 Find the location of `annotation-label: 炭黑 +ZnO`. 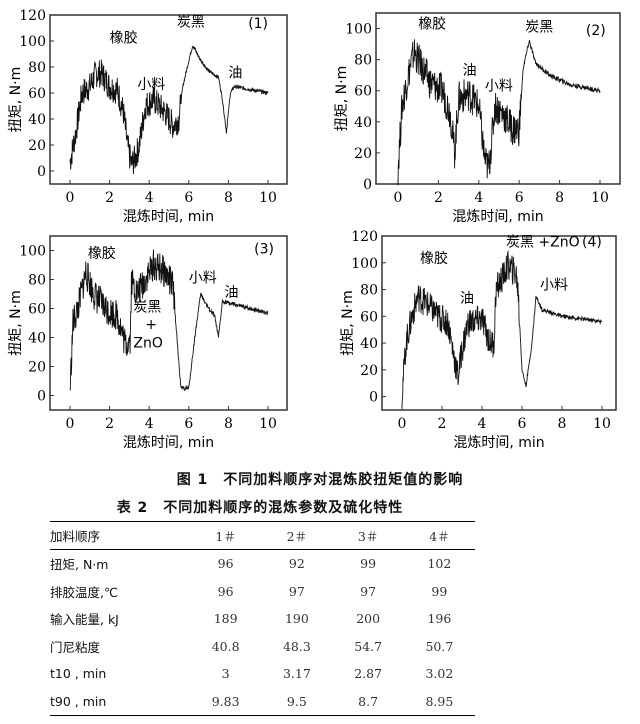

annotation-label: 炭黑 +ZnO is located at coordinates (543, 243).